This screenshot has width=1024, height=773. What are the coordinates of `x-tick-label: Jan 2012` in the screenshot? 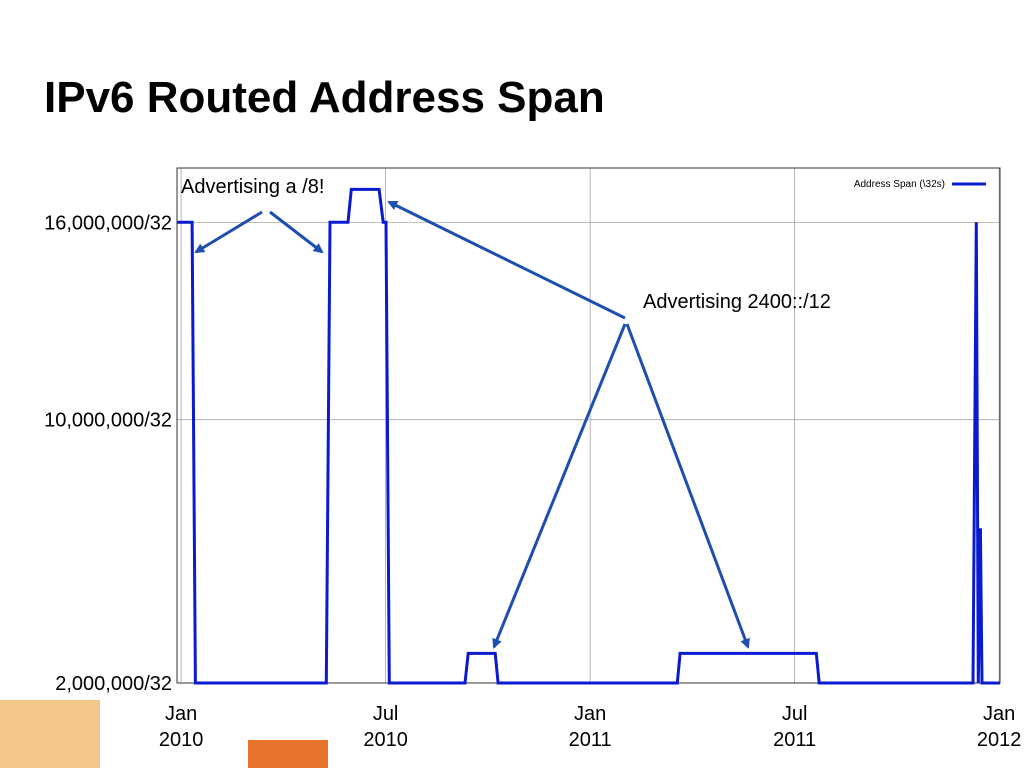 It's located at (999, 727).